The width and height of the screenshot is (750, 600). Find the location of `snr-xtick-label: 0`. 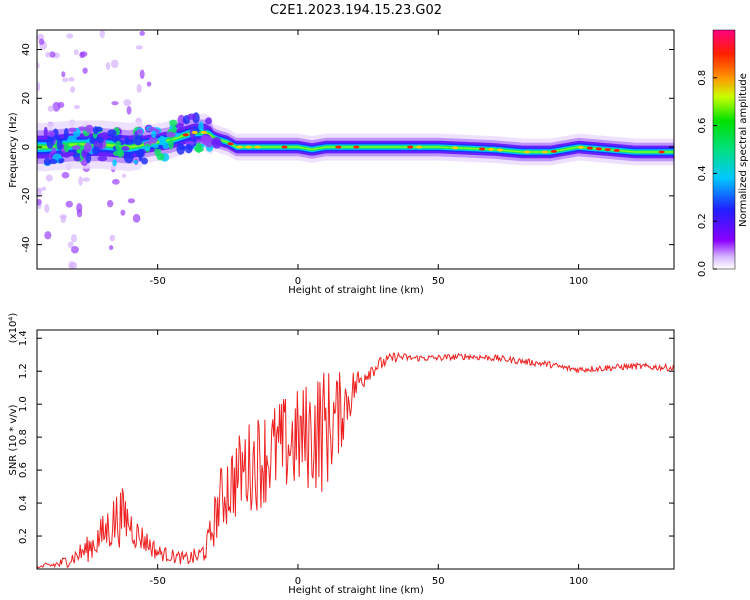

snr-xtick-label: 0 is located at coordinates (298, 581).